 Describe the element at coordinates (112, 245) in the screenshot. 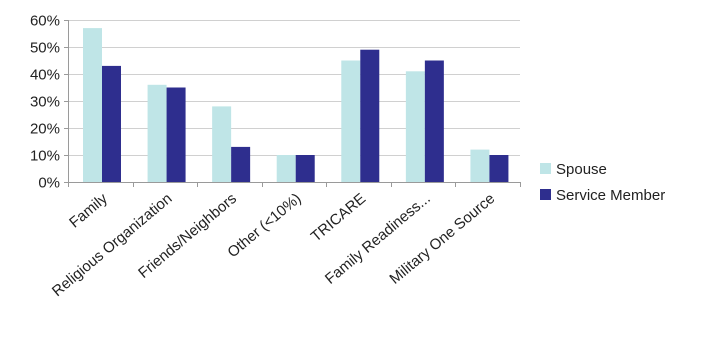

I see `x-category-label: Religious Organization` at that location.